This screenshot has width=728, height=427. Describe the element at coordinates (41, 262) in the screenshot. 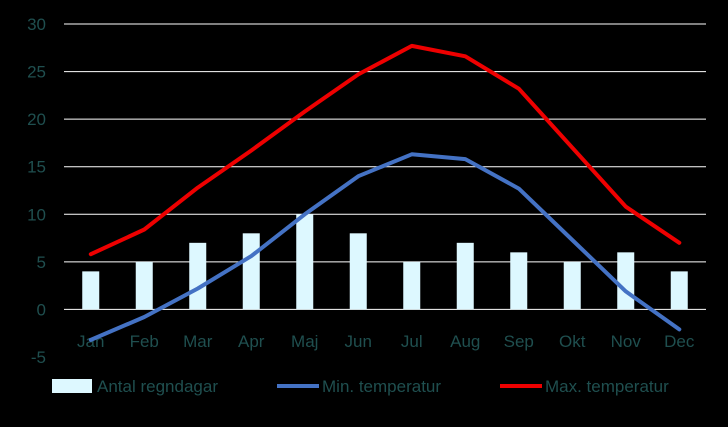

I see `y-tick-label: 5` at that location.